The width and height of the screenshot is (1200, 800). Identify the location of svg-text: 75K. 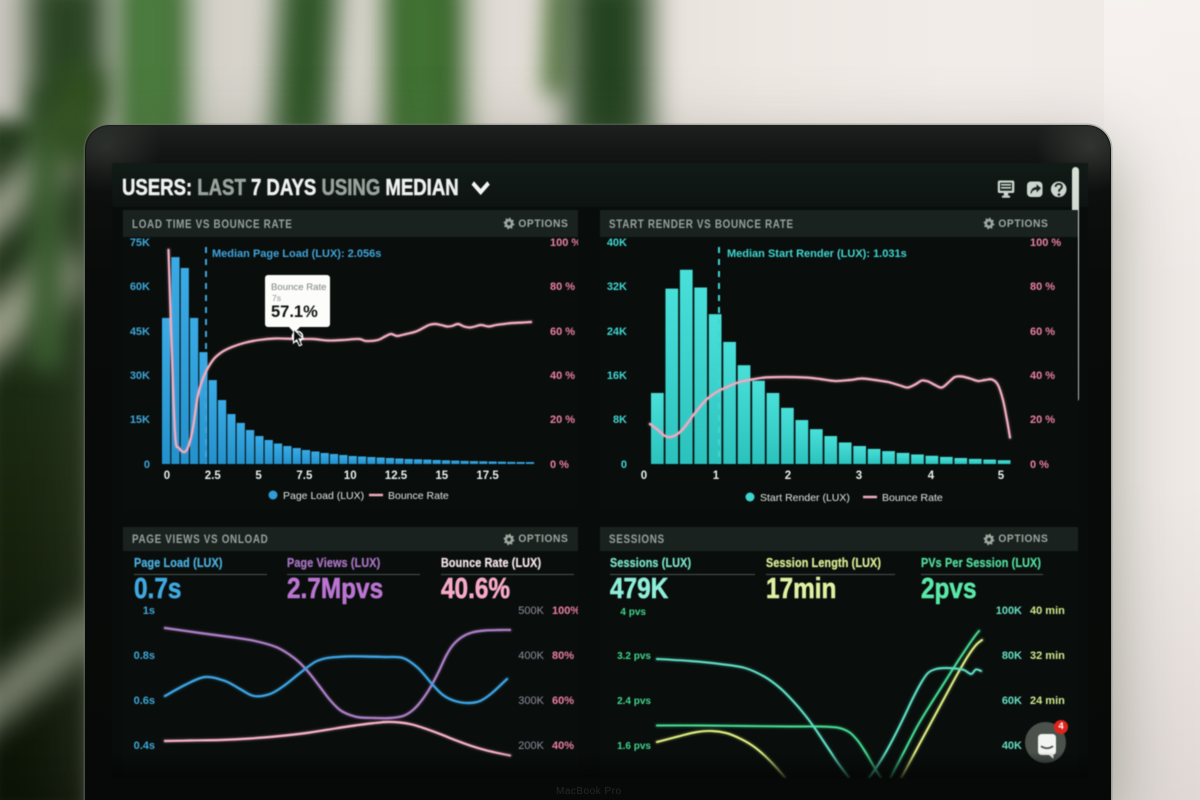
(140, 243).